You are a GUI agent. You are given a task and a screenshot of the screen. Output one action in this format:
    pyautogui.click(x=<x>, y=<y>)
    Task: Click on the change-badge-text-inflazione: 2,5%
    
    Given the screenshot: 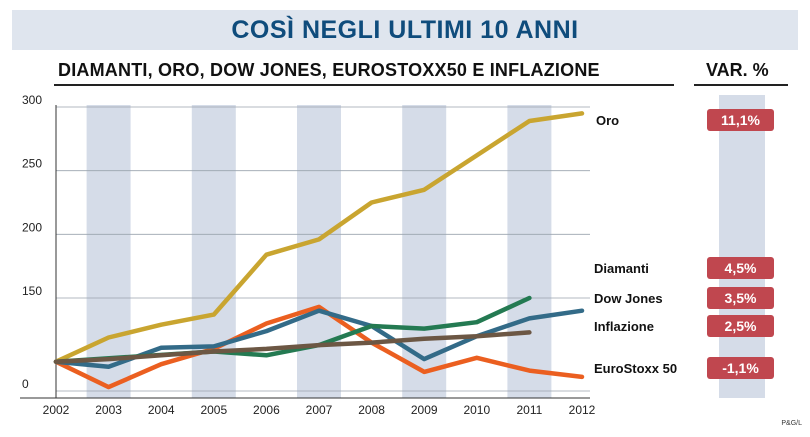 What is the action you would take?
    pyautogui.click(x=741, y=326)
    